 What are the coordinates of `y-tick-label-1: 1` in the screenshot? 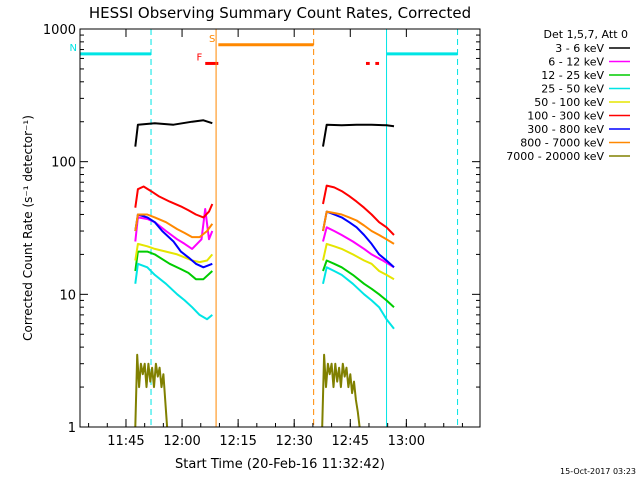 It's located at (72, 428).